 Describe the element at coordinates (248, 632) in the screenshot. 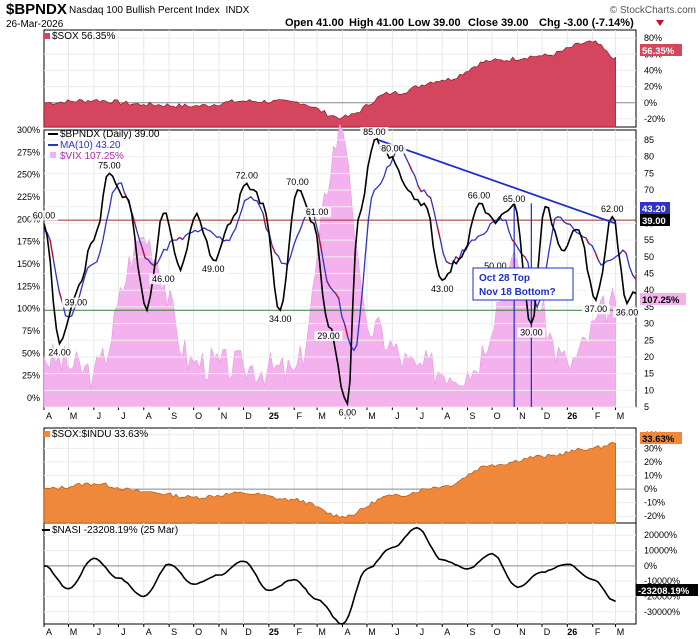

I see `nasi-month-label: D` at that location.